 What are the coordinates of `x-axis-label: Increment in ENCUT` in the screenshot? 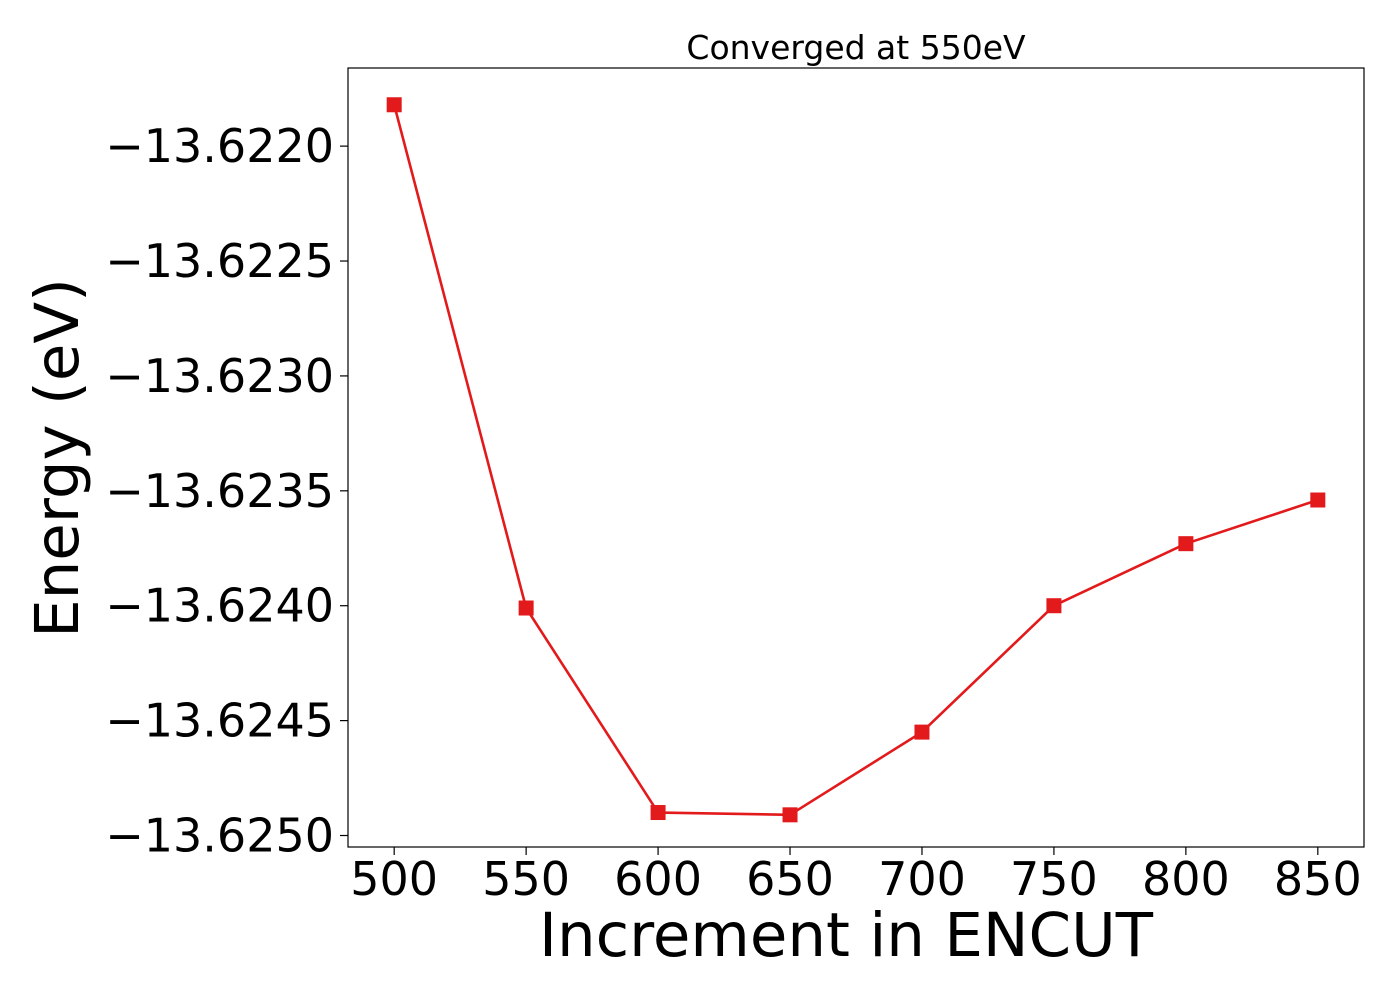 It's located at (846, 935).